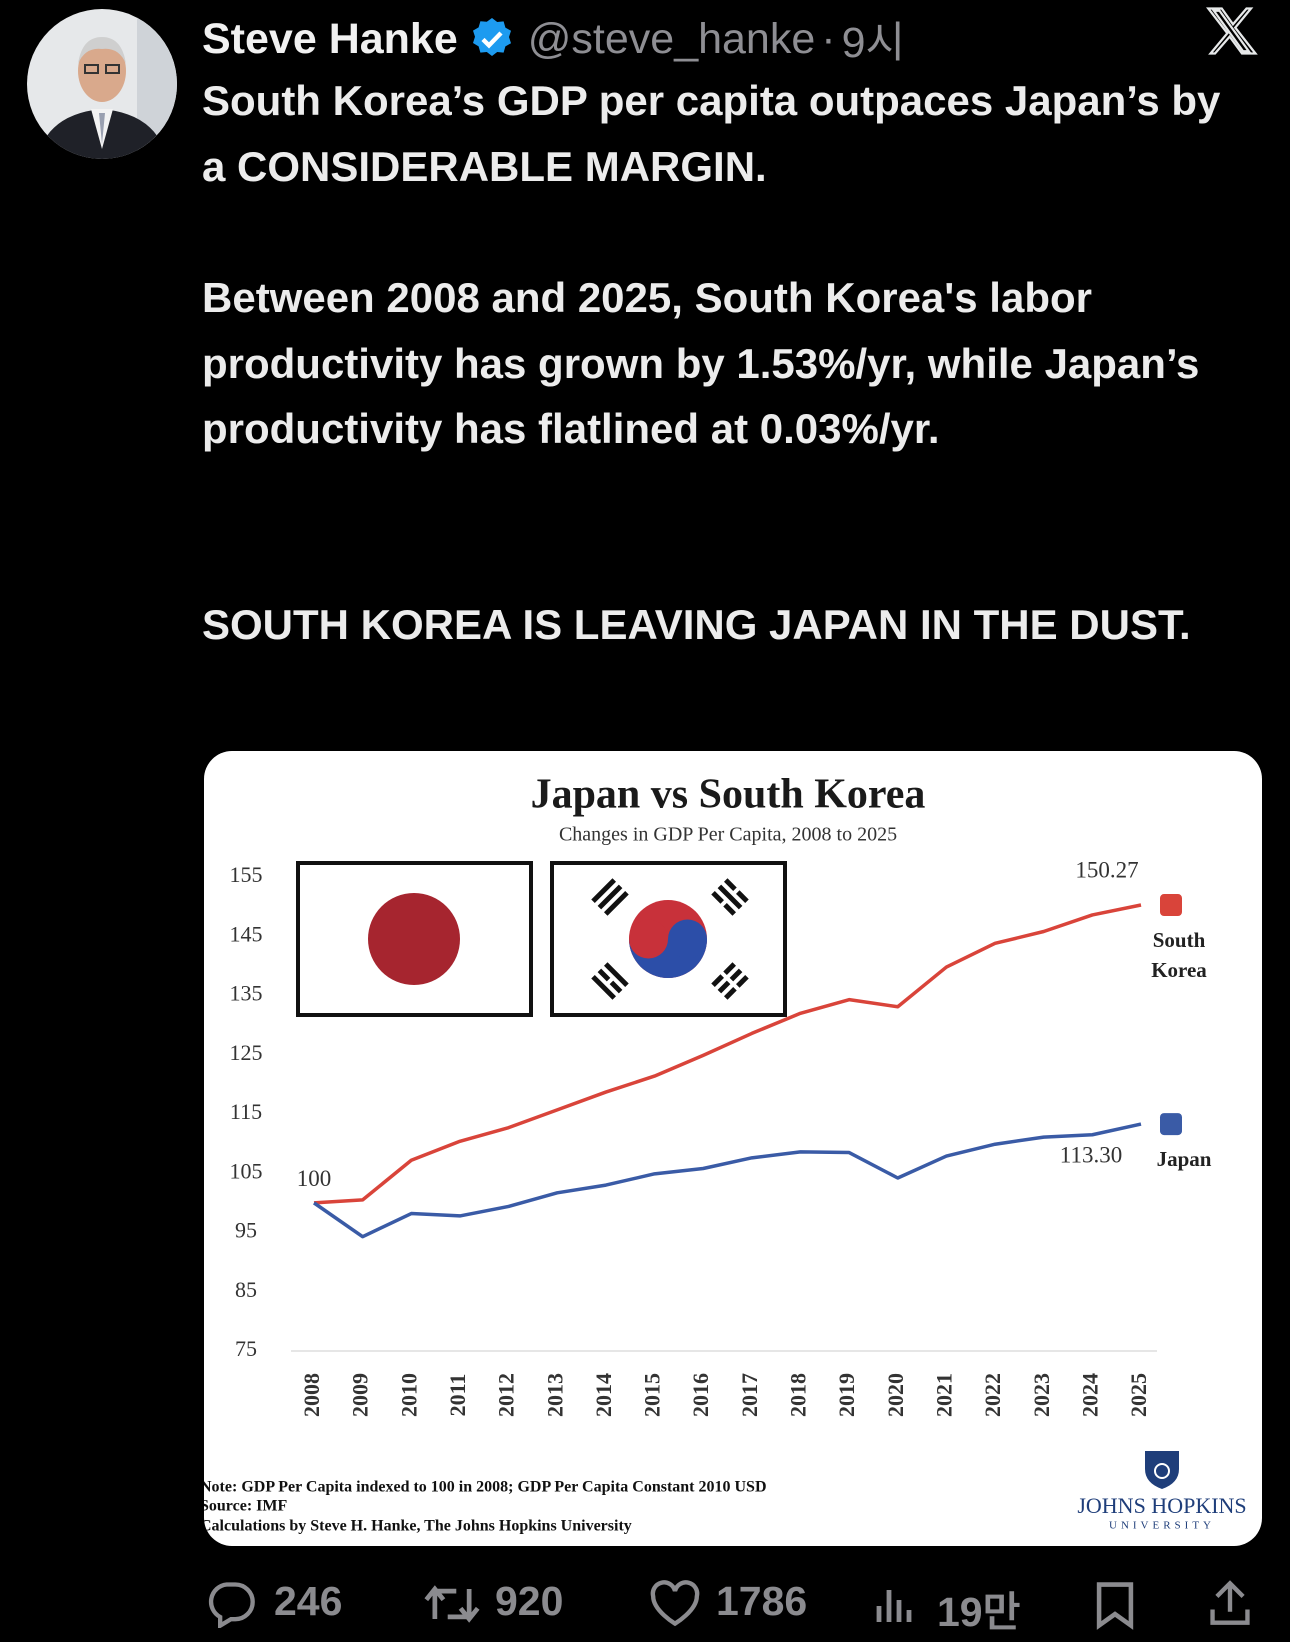 The height and width of the screenshot is (1642, 1290). Describe the element at coordinates (452, 1604) in the screenshot. I see `repost-icon` at that location.